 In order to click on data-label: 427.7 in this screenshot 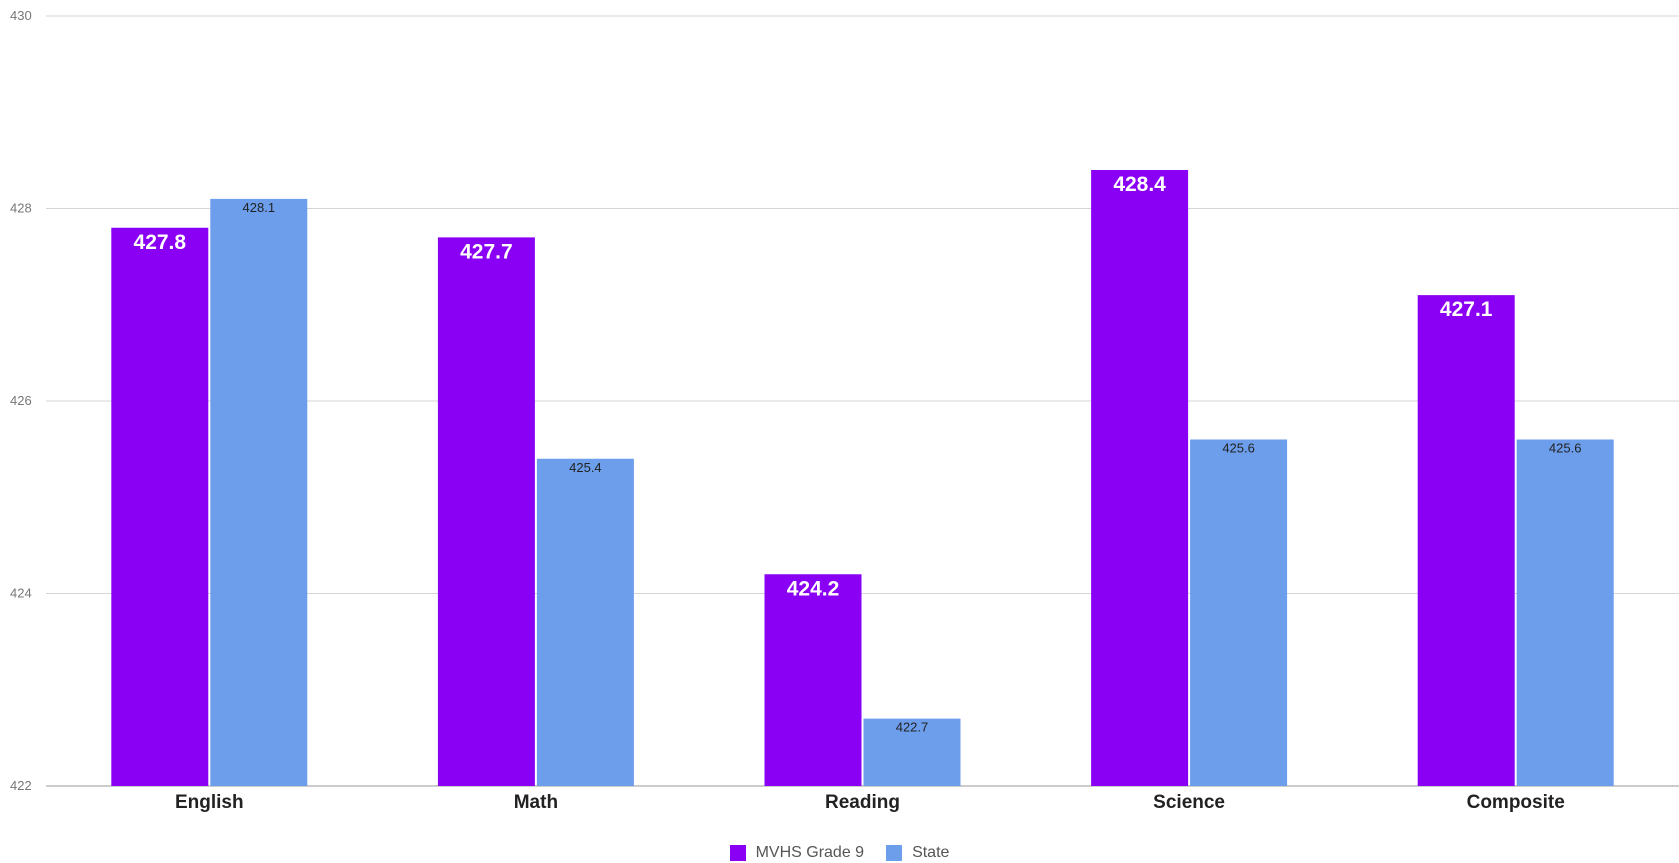, I will do `click(486, 251)`.